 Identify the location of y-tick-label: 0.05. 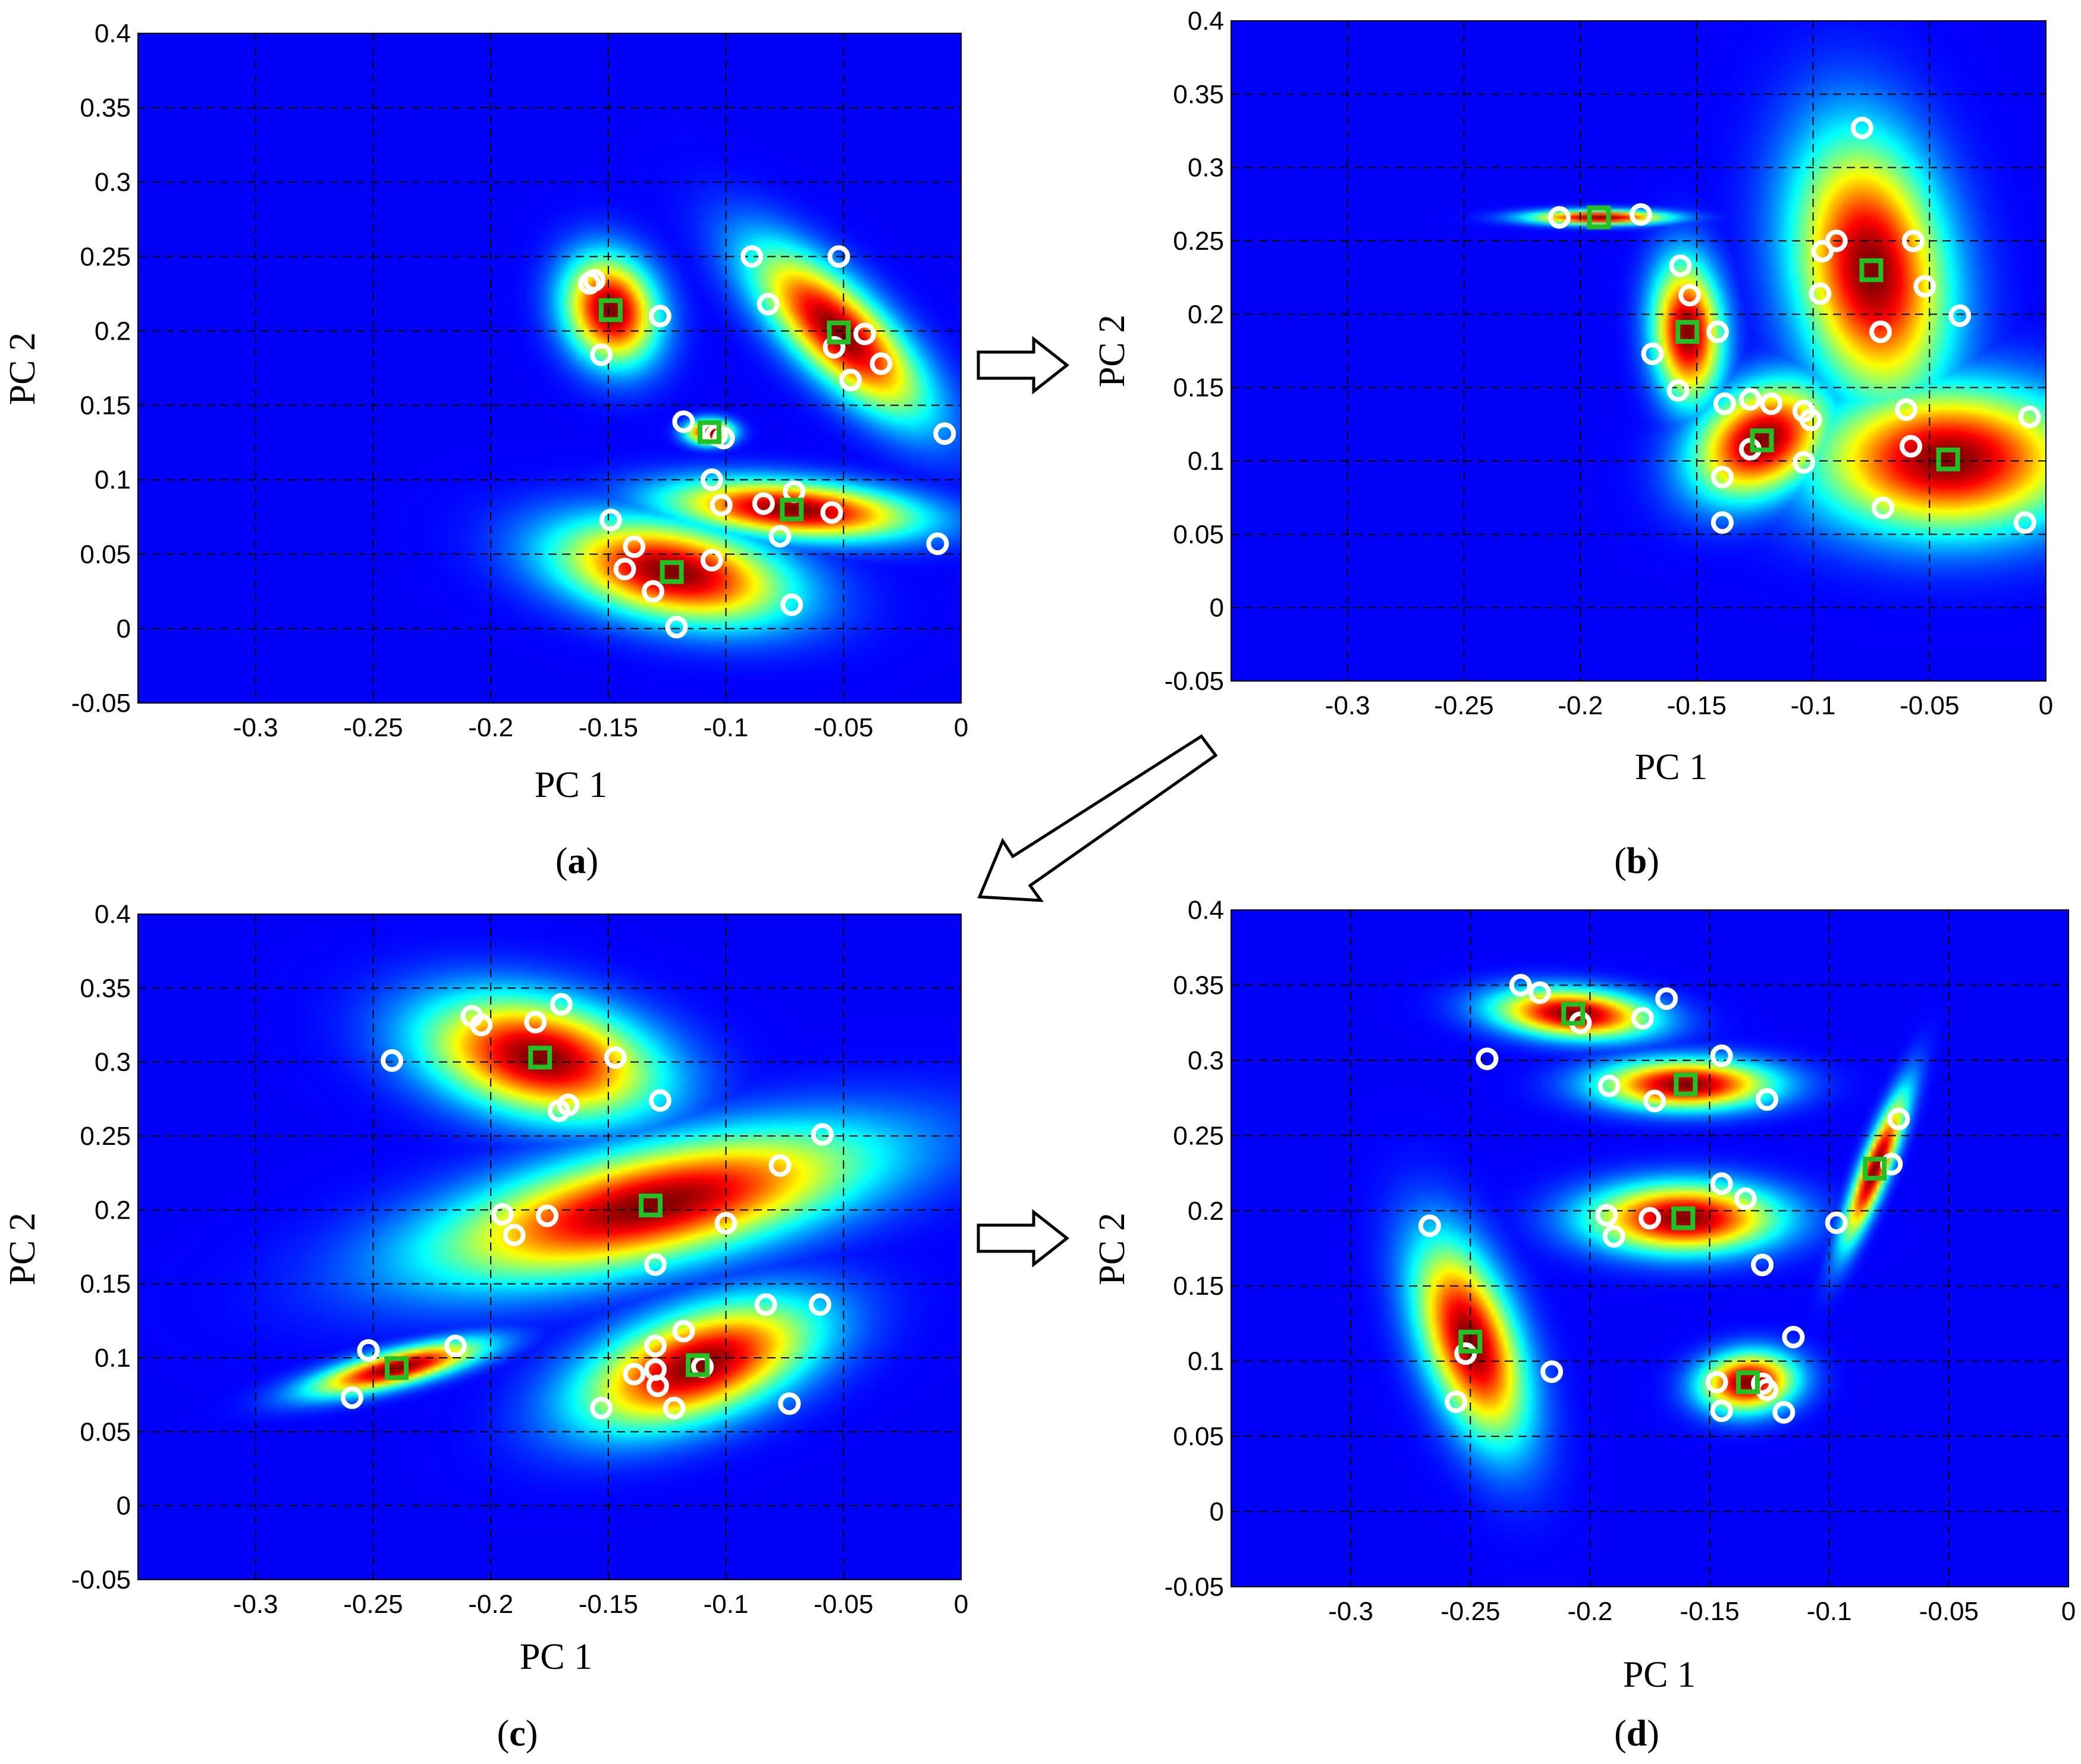
(106, 1431).